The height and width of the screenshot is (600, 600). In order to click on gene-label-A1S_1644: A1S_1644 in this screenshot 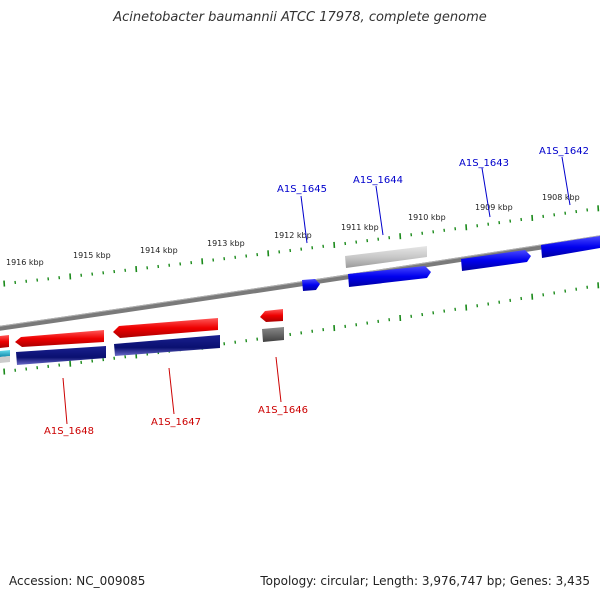, I will do `click(378, 180)`.